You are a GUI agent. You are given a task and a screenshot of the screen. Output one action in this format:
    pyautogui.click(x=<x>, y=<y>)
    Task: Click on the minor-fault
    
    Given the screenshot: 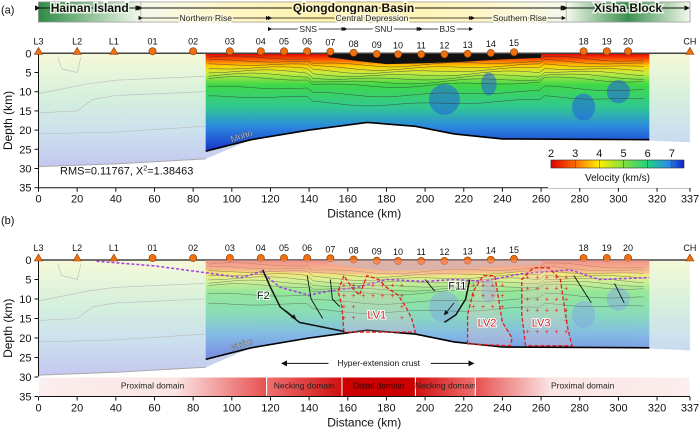 What is the action you would take?
    pyautogui.click(x=430, y=285)
    